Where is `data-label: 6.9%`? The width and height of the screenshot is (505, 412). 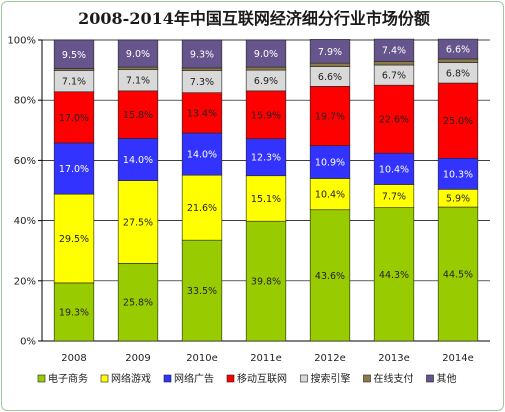 data-label: 6.9% is located at coordinates (266, 81).